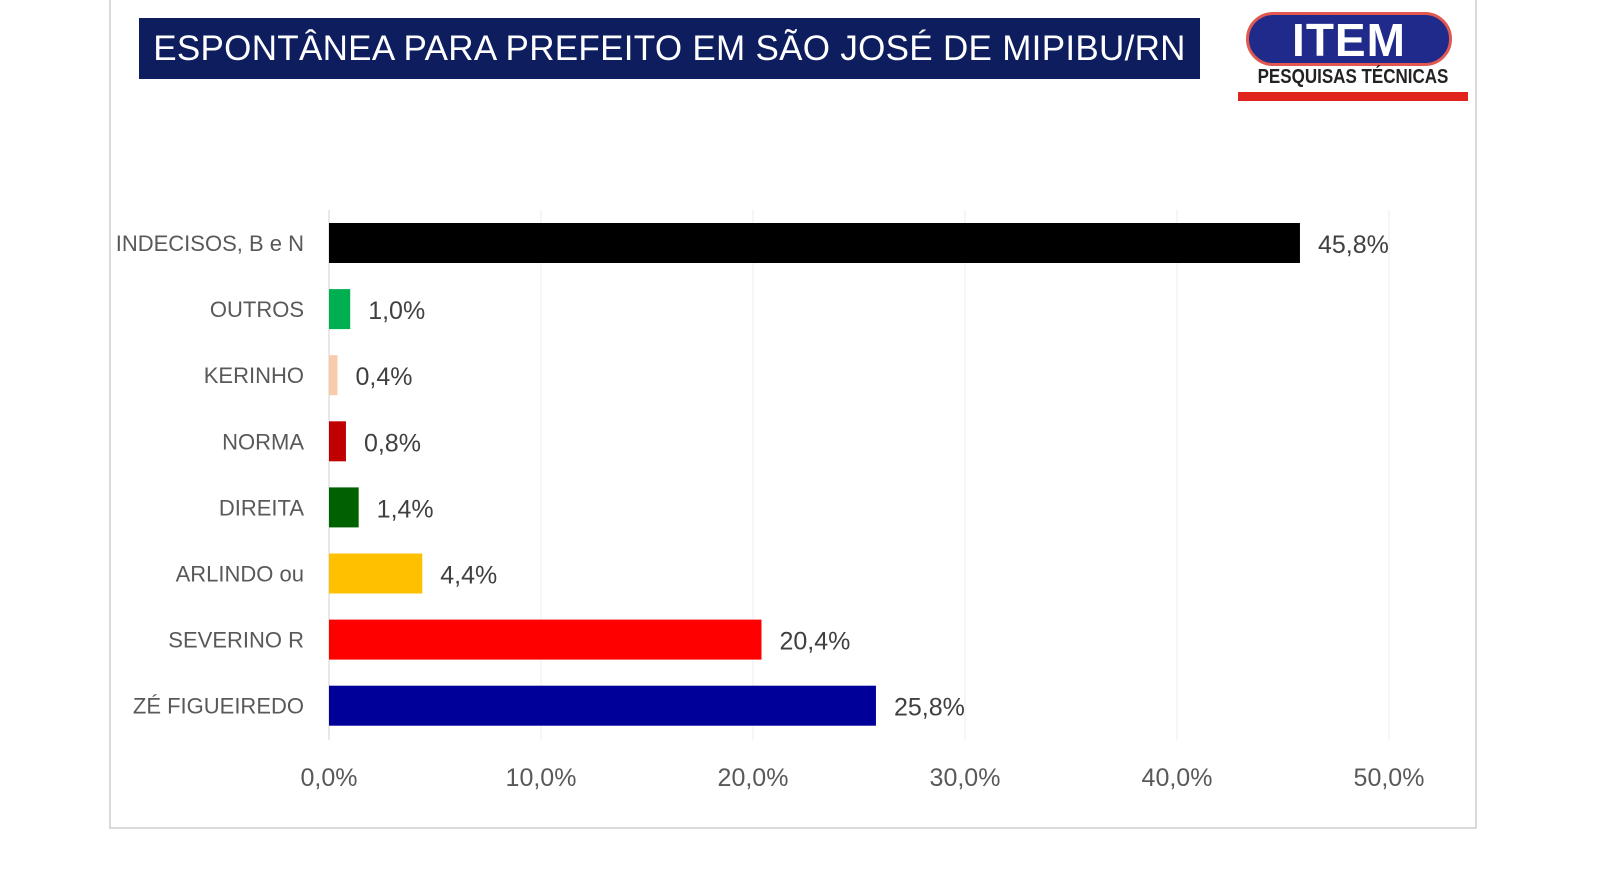 This screenshot has width=1600, height=884. I want to click on category-label: INDECISOS, B e N, so click(210, 243).